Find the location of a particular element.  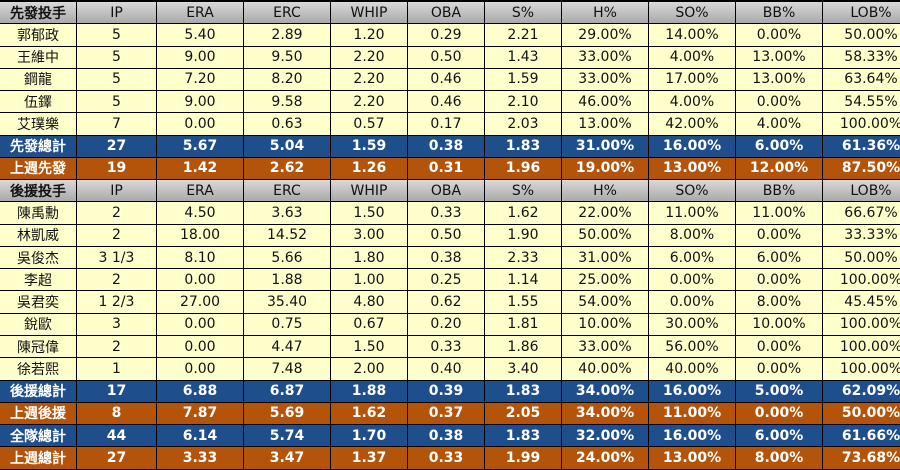

cell-s-pct: 1.55 is located at coordinates (523, 302).